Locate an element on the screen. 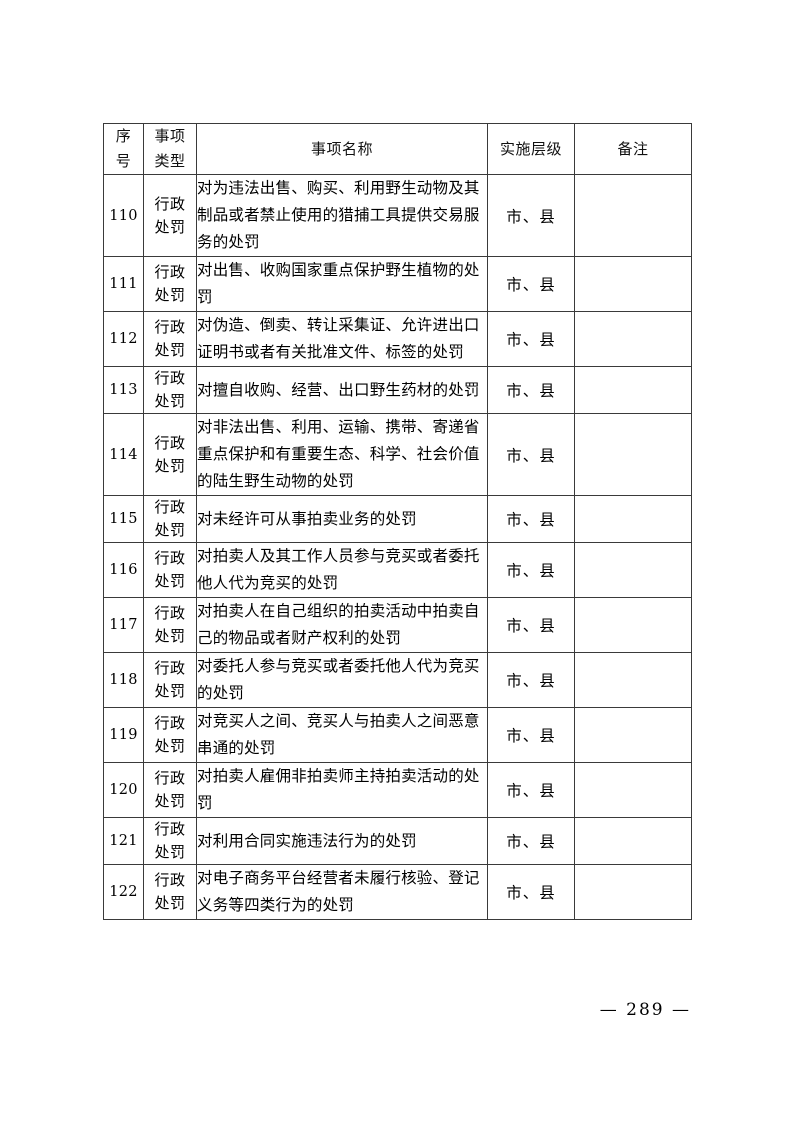 Image resolution: width=794 pixels, height=1122 pixels. table-row: 120 行政 处罚 对拍卖人雇佣非拍卖师主持拍卖活动的处罚 市、县 is located at coordinates (397, 790).